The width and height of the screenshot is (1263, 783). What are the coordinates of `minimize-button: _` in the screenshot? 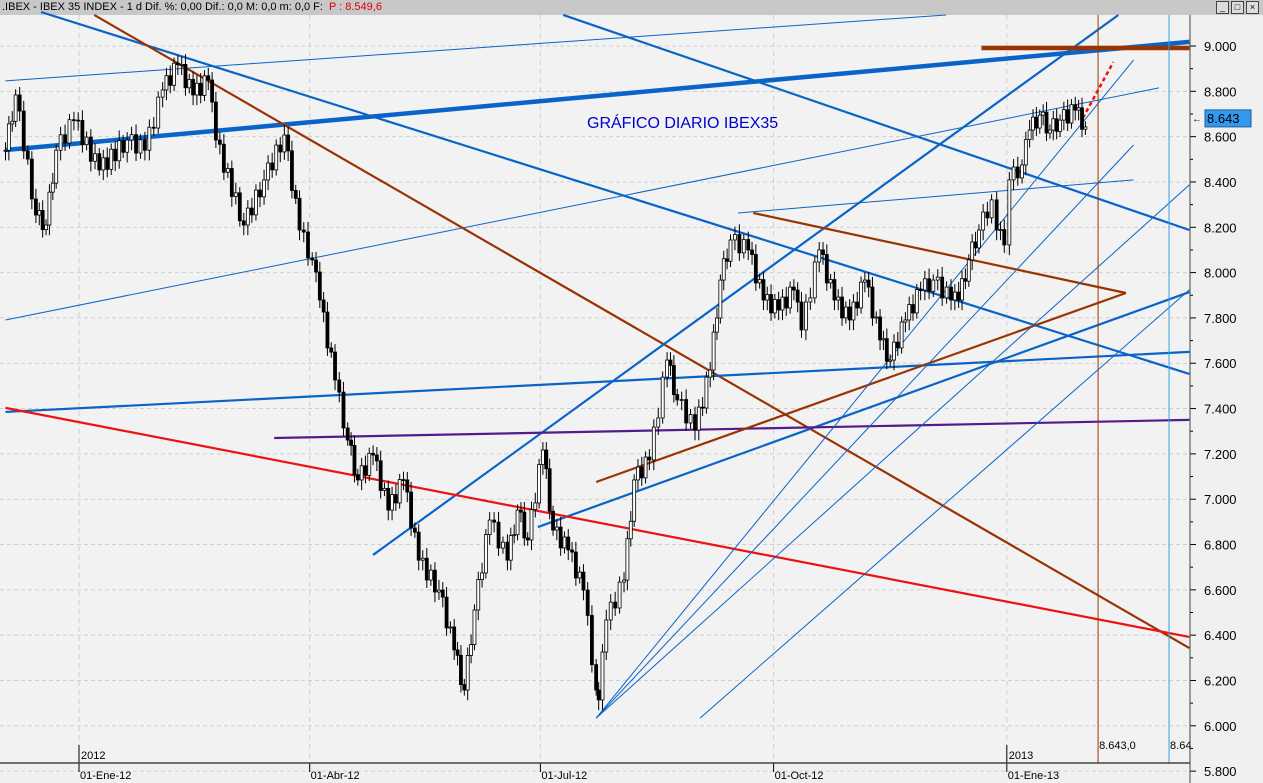 It's located at (1222, 7).